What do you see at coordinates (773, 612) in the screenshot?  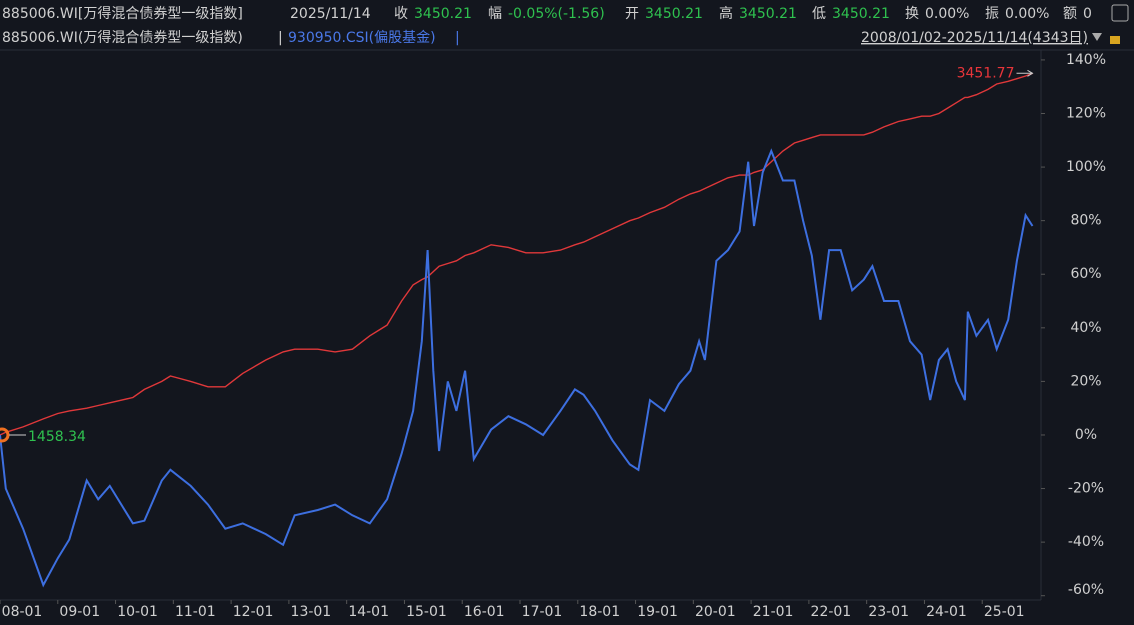 I see `x-tick-label: 21-01` at bounding box center [773, 612].